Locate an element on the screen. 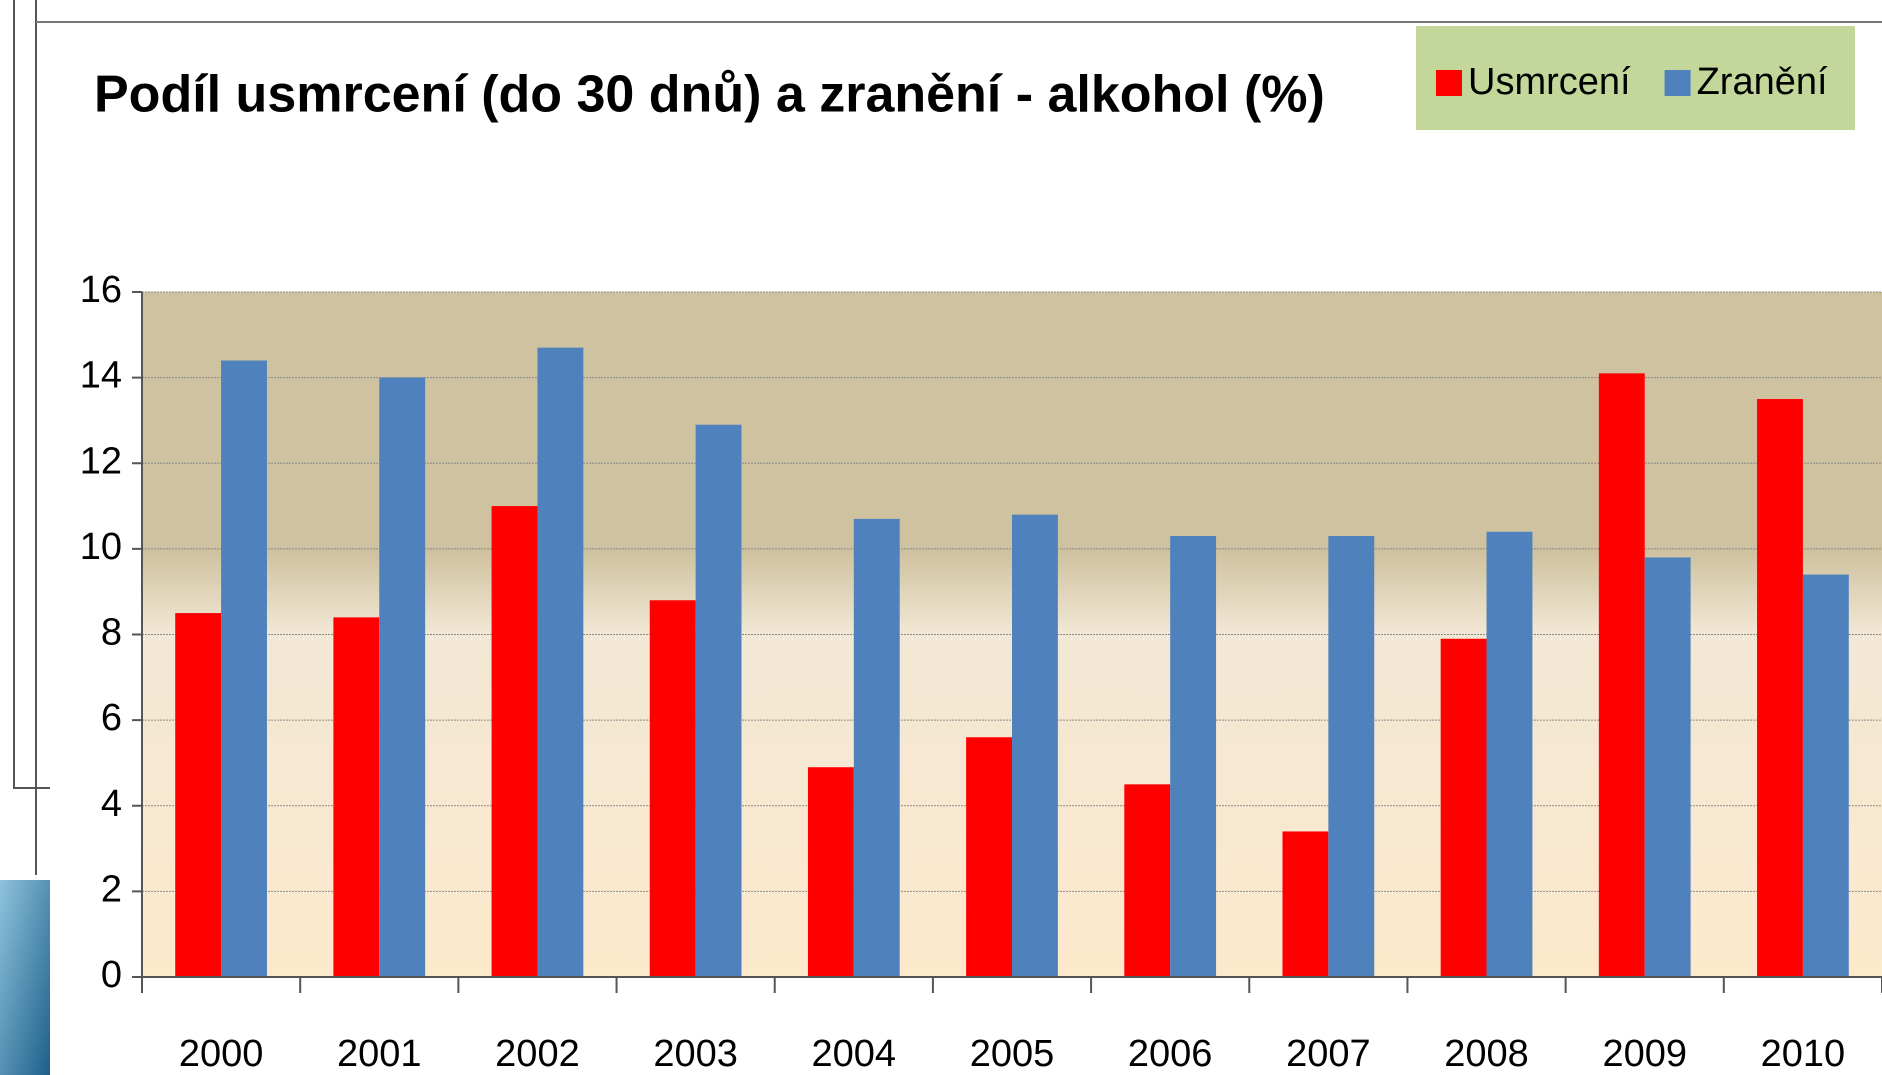  y-tick-label: 4 is located at coordinates (111, 804).